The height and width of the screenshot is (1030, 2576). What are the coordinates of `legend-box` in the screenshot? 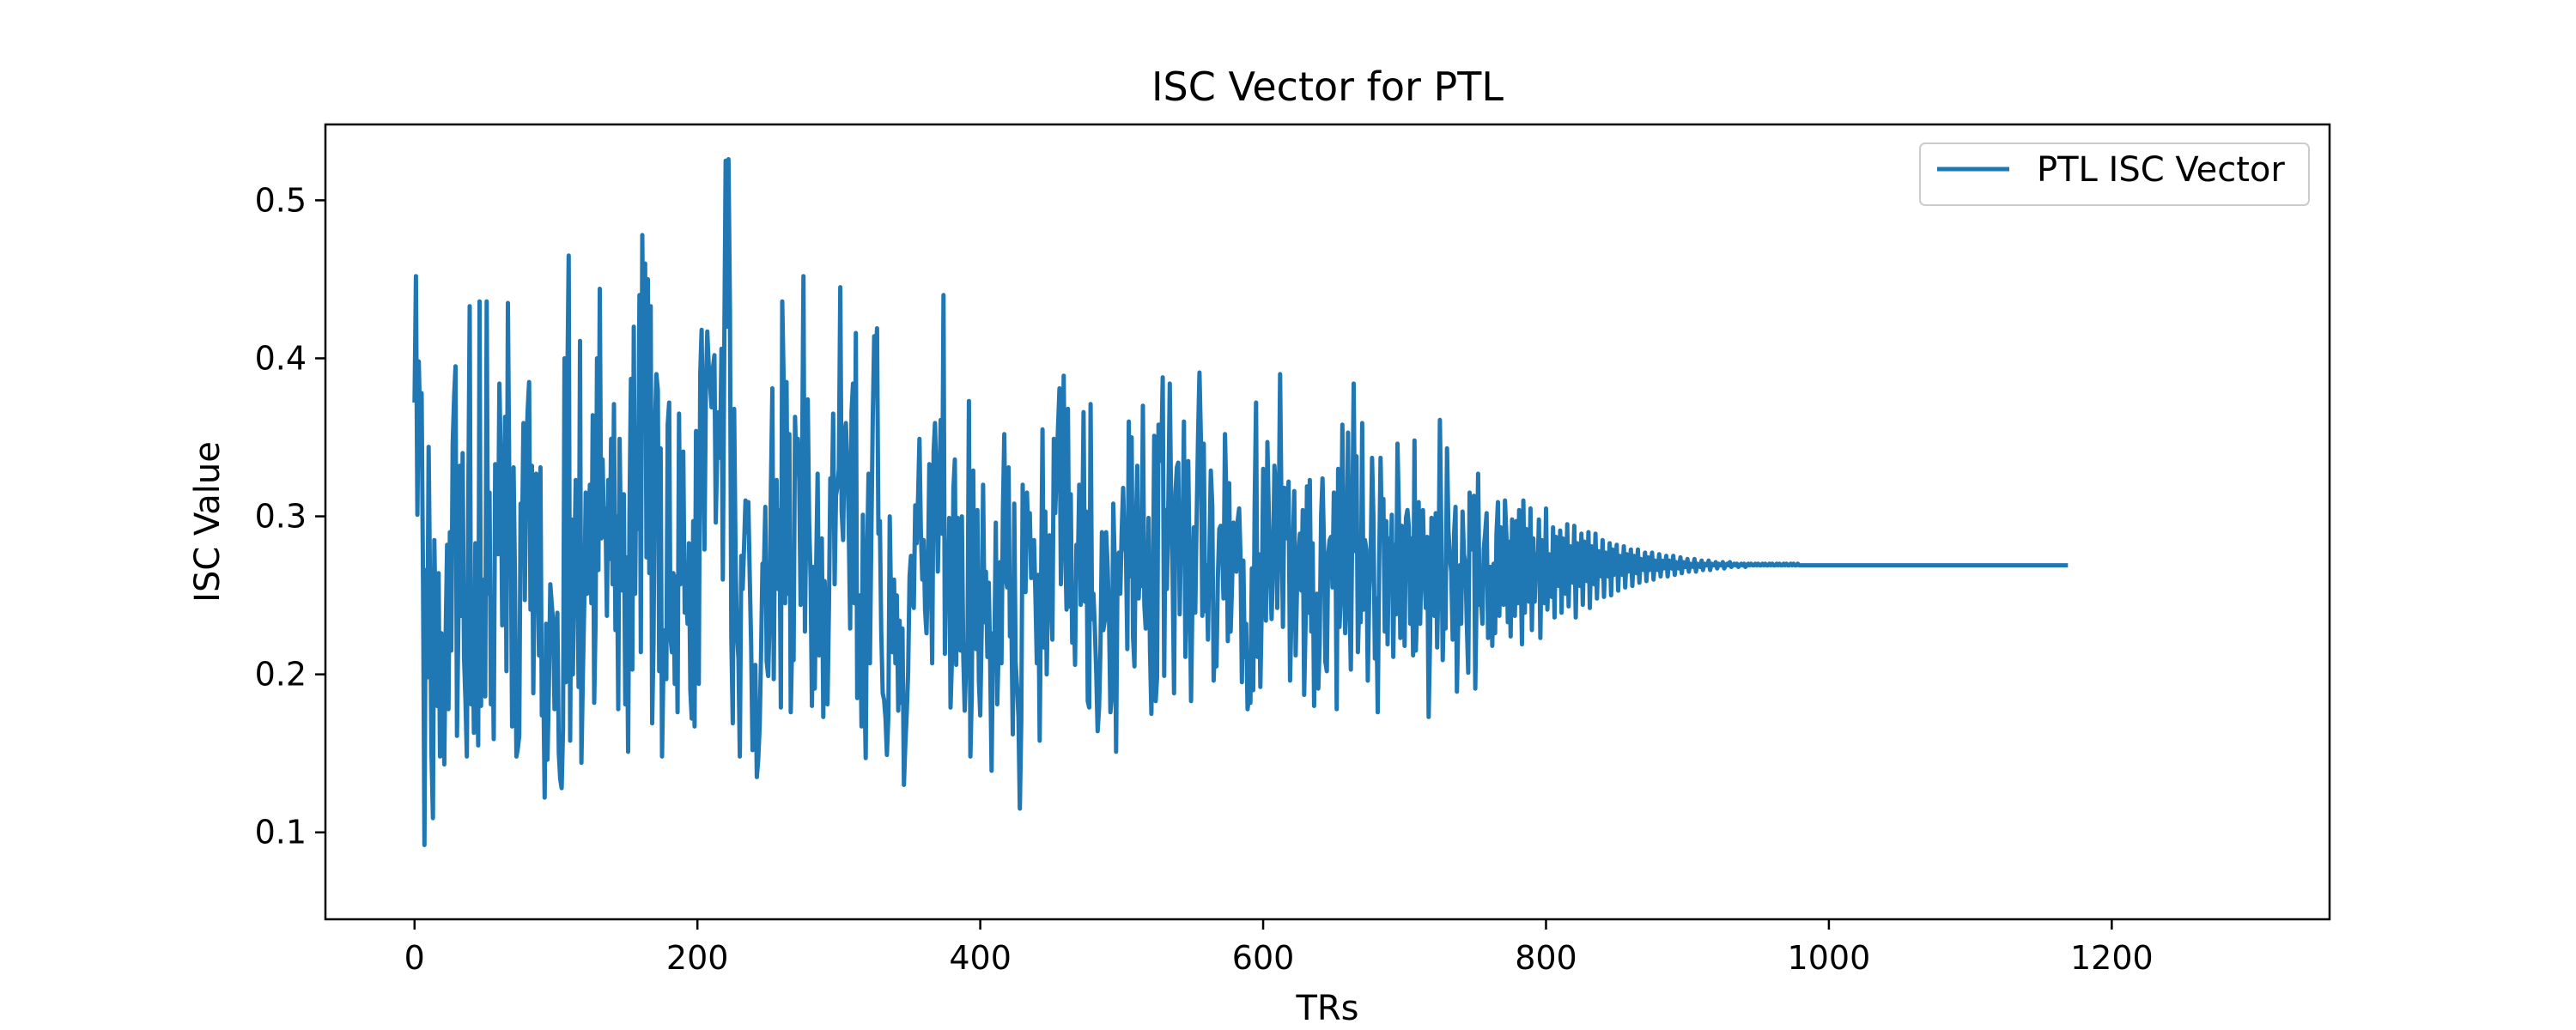 It's located at (2114, 174).